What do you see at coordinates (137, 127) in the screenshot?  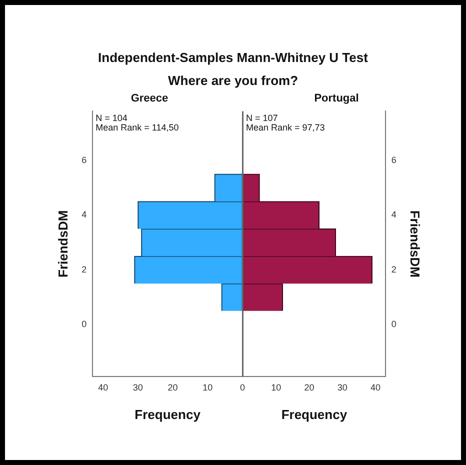 I see `annotation: Mean Rank = 114,50` at bounding box center [137, 127].